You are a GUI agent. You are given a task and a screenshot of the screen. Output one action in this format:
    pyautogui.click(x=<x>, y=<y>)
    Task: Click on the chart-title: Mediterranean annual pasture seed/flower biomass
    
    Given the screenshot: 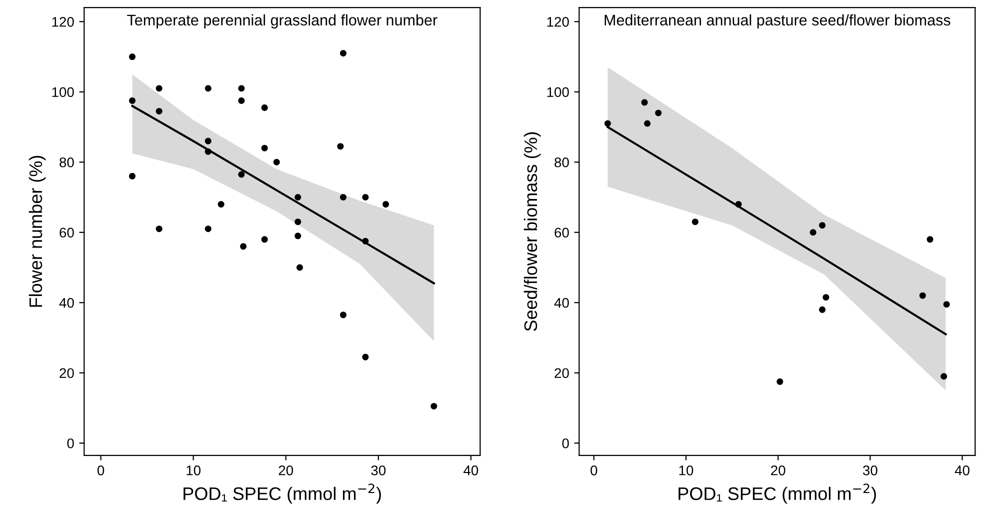 What is the action you would take?
    pyautogui.click(x=777, y=21)
    